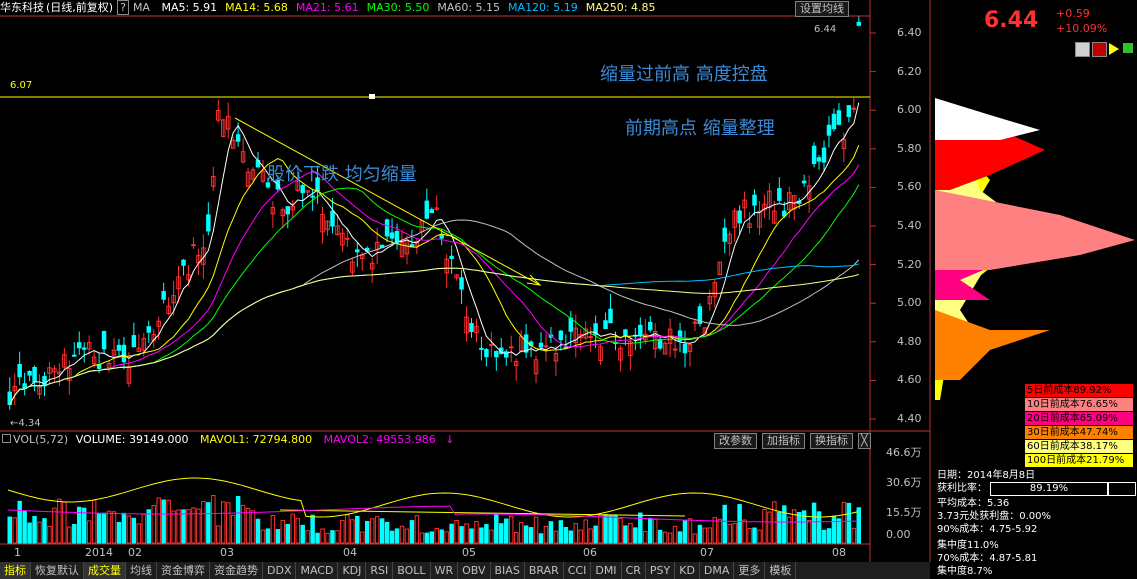 The image size is (1137, 579). Describe the element at coordinates (909, 110) in the screenshot. I see `price-tick-label: 6.00` at that location.